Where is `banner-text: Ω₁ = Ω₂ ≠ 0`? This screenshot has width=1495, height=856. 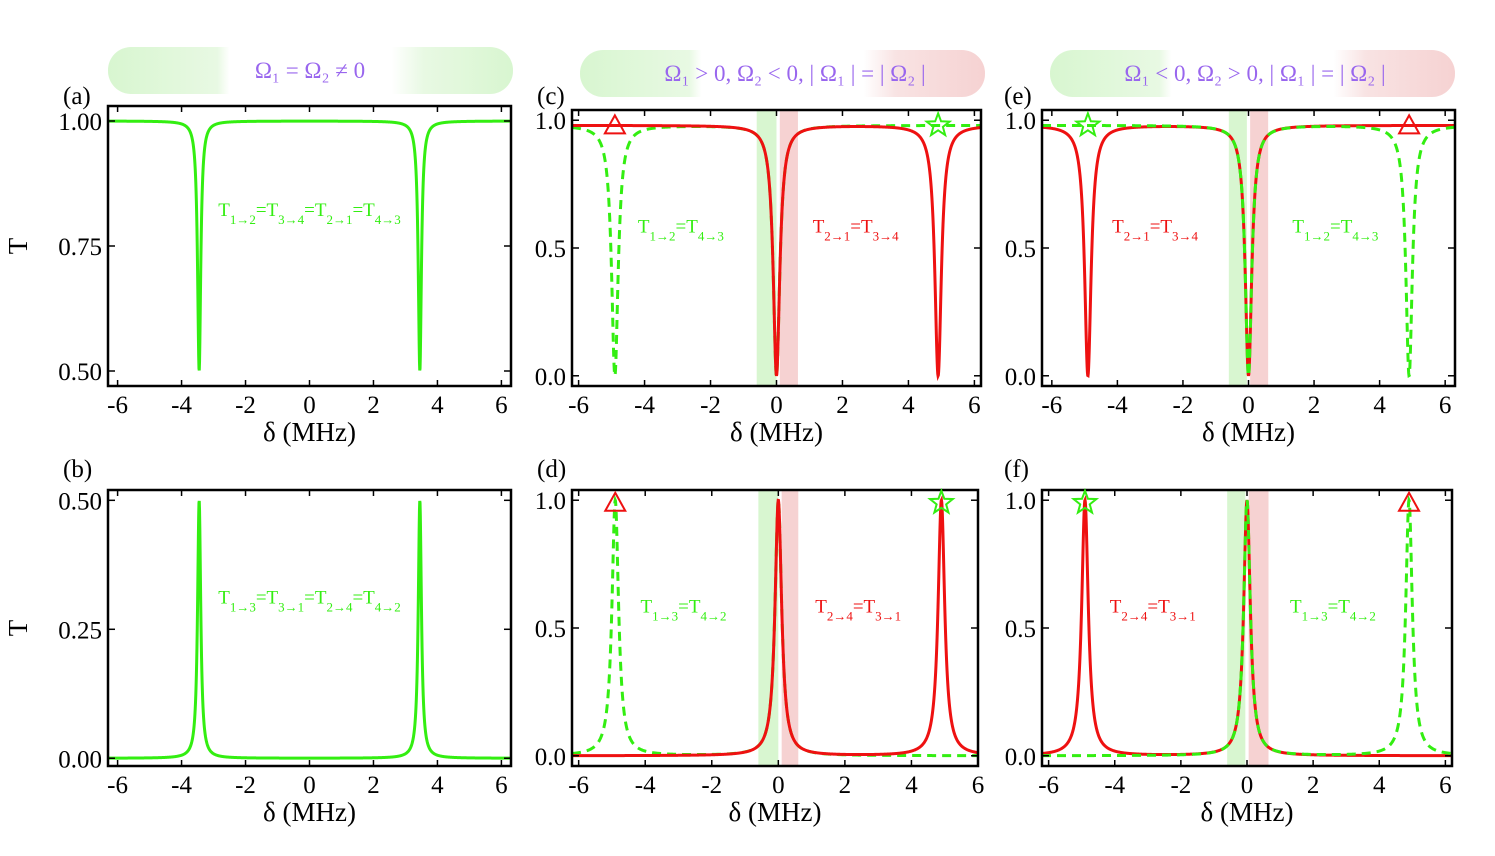 banner-text: Ω₁ = Ω₂ ≠ 0 is located at coordinates (310, 70).